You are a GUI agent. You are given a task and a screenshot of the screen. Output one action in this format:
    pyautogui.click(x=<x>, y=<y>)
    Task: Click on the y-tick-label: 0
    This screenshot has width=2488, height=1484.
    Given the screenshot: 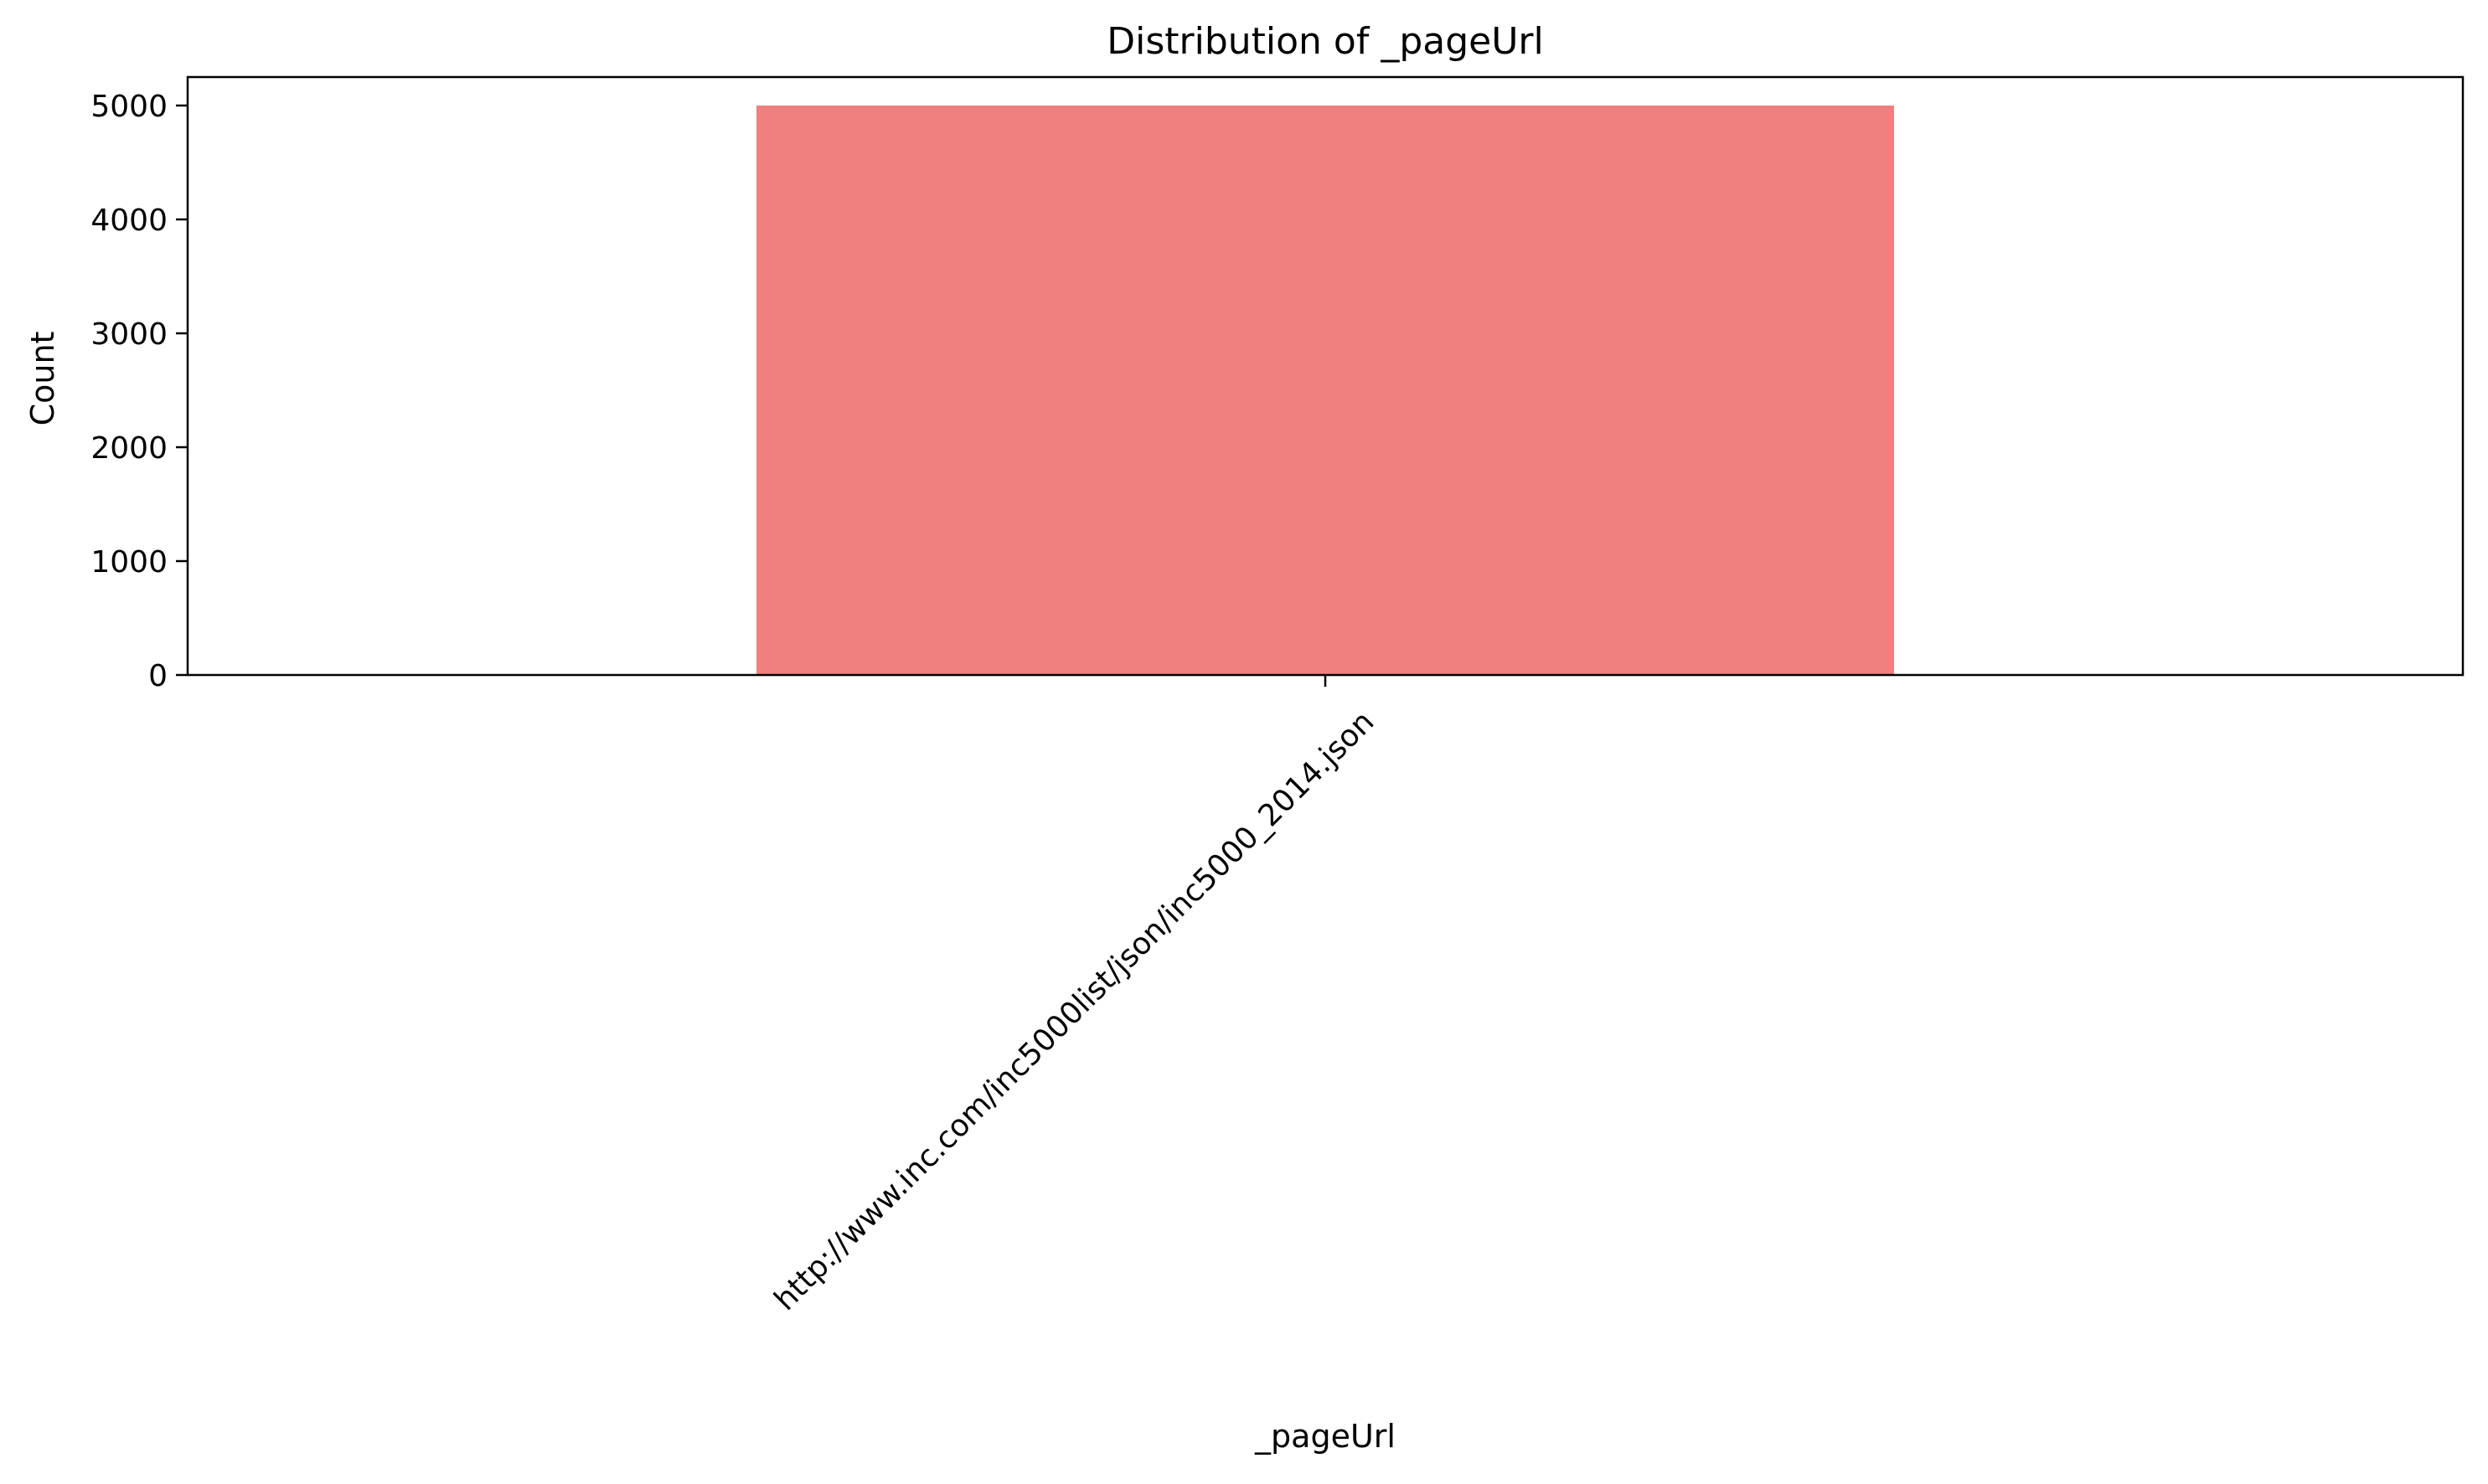 What is the action you would take?
    pyautogui.click(x=158, y=676)
    